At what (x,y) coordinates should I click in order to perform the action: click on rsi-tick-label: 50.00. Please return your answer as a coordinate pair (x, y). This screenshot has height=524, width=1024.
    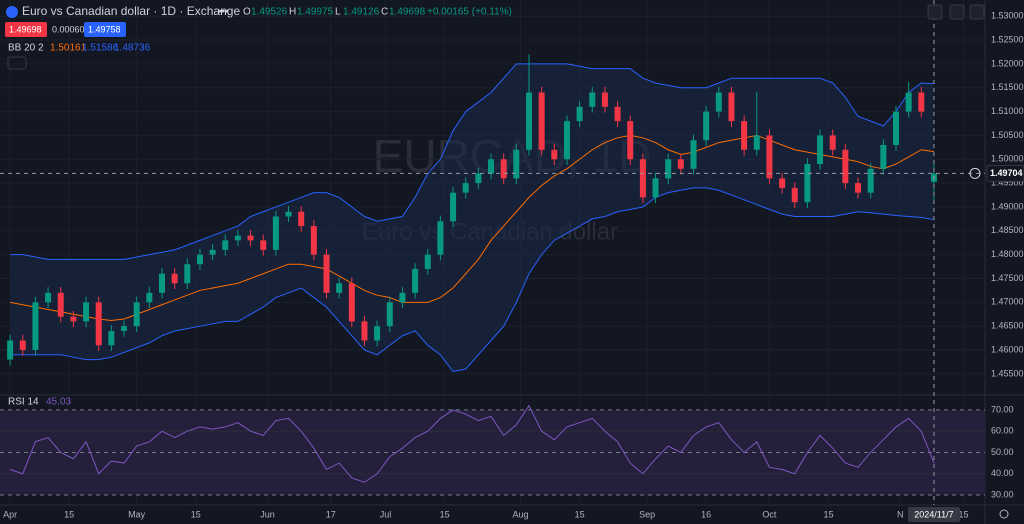
    Looking at the image, I should click on (1002, 452).